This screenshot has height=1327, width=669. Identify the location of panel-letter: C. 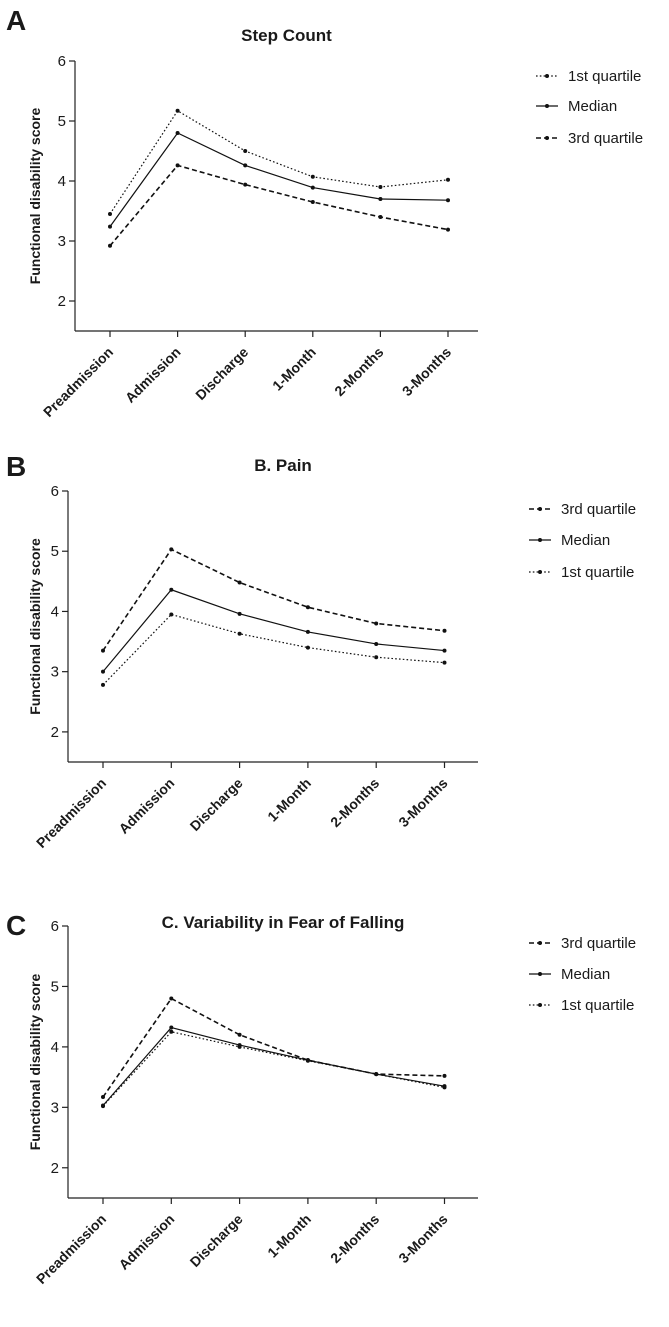
(16, 925).